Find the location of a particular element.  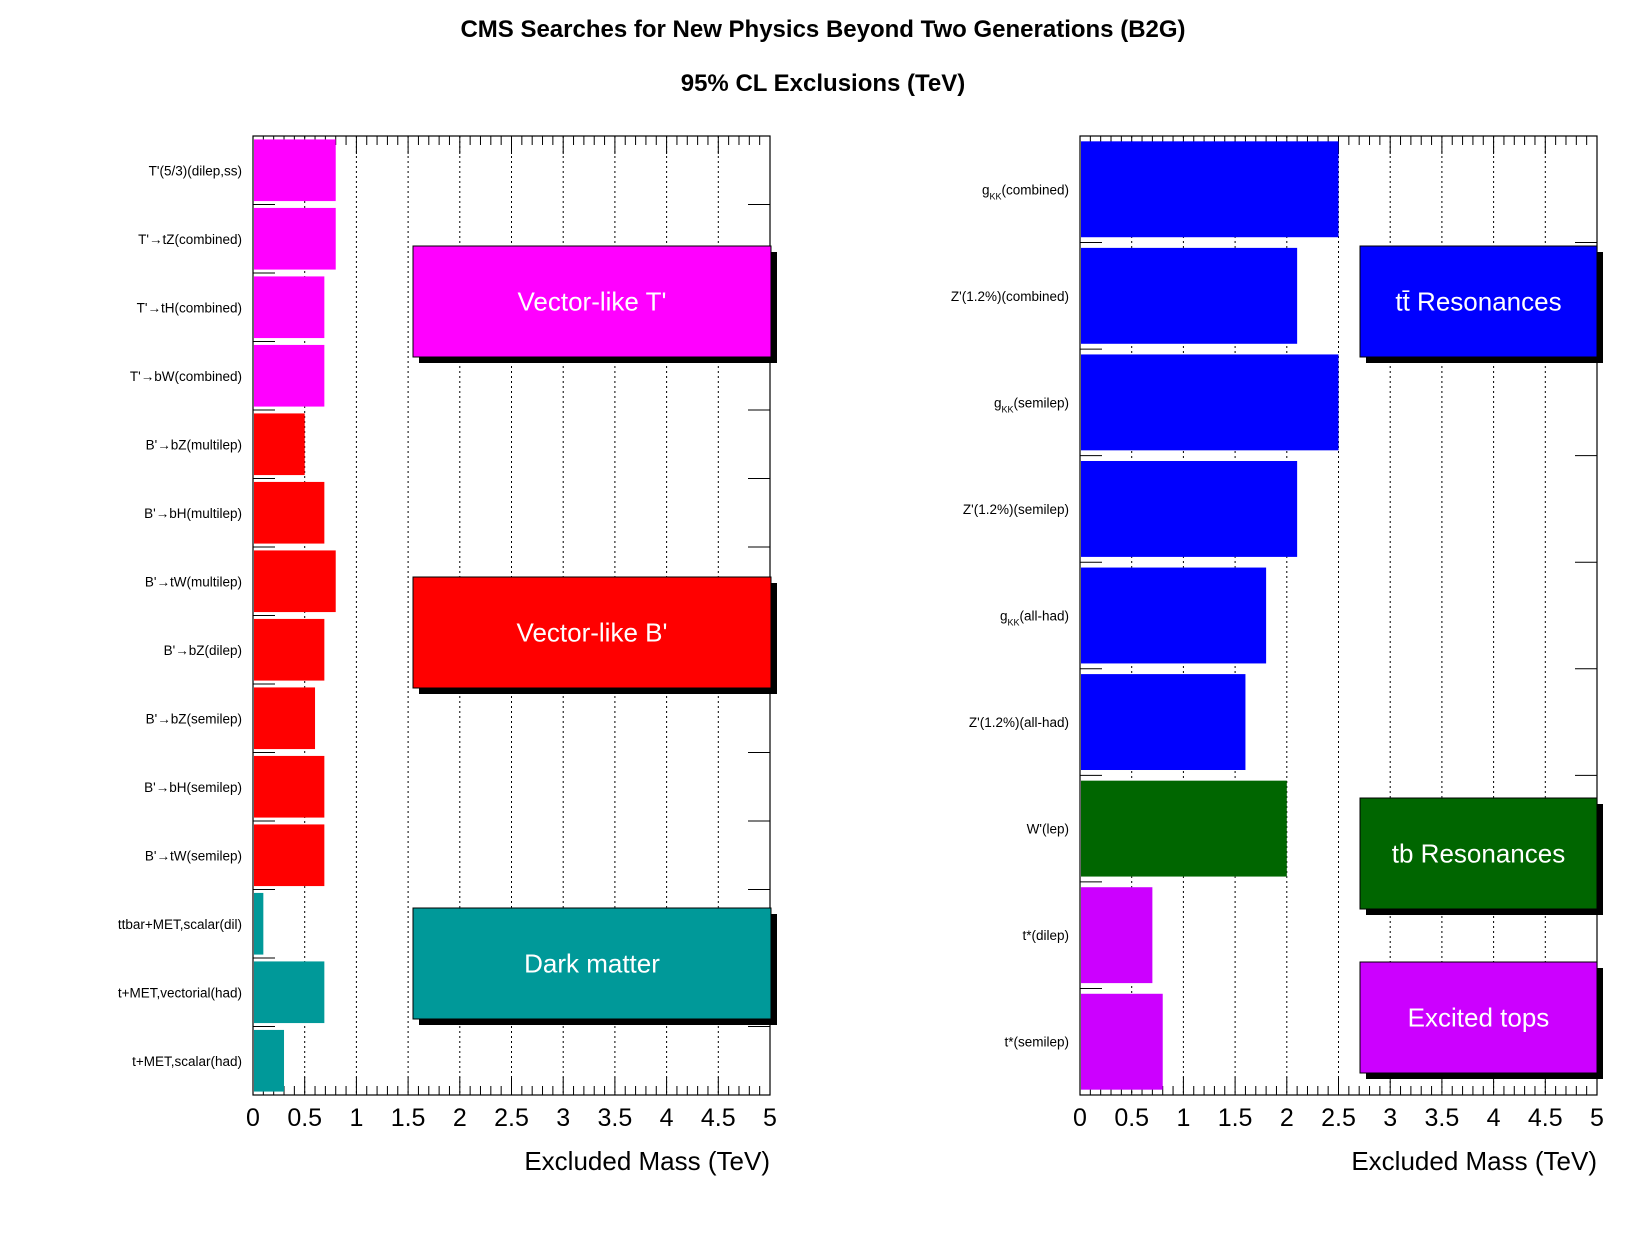

category-label: T'(5/3)(dilep,ss) is located at coordinates (195, 170).